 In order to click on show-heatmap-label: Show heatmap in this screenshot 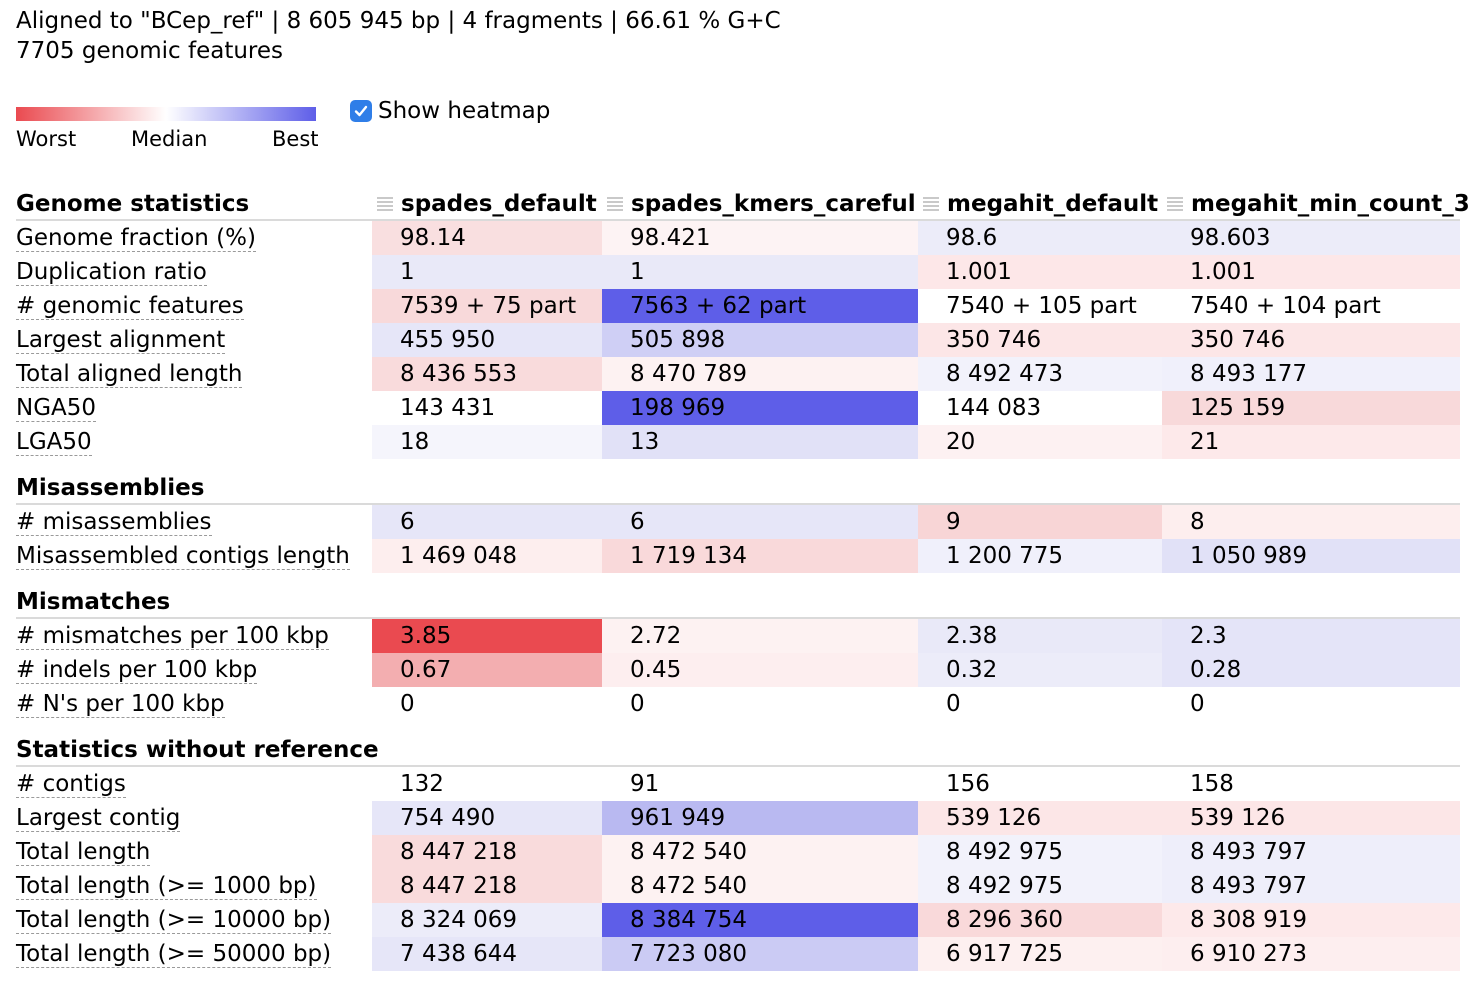, I will do `click(464, 111)`.